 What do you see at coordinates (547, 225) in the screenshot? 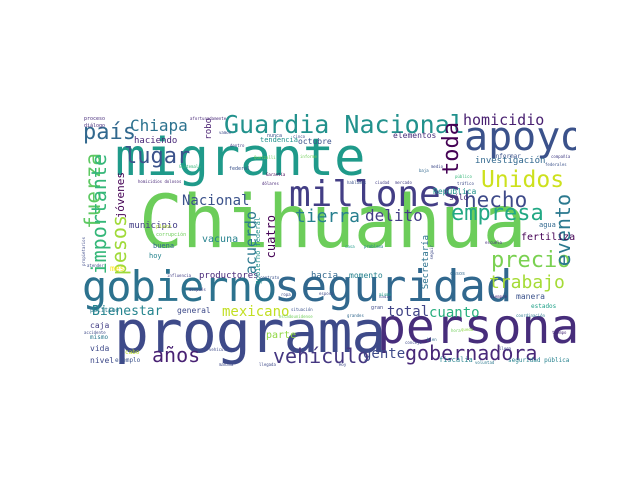
I see `word-agua: agua` at bounding box center [547, 225].